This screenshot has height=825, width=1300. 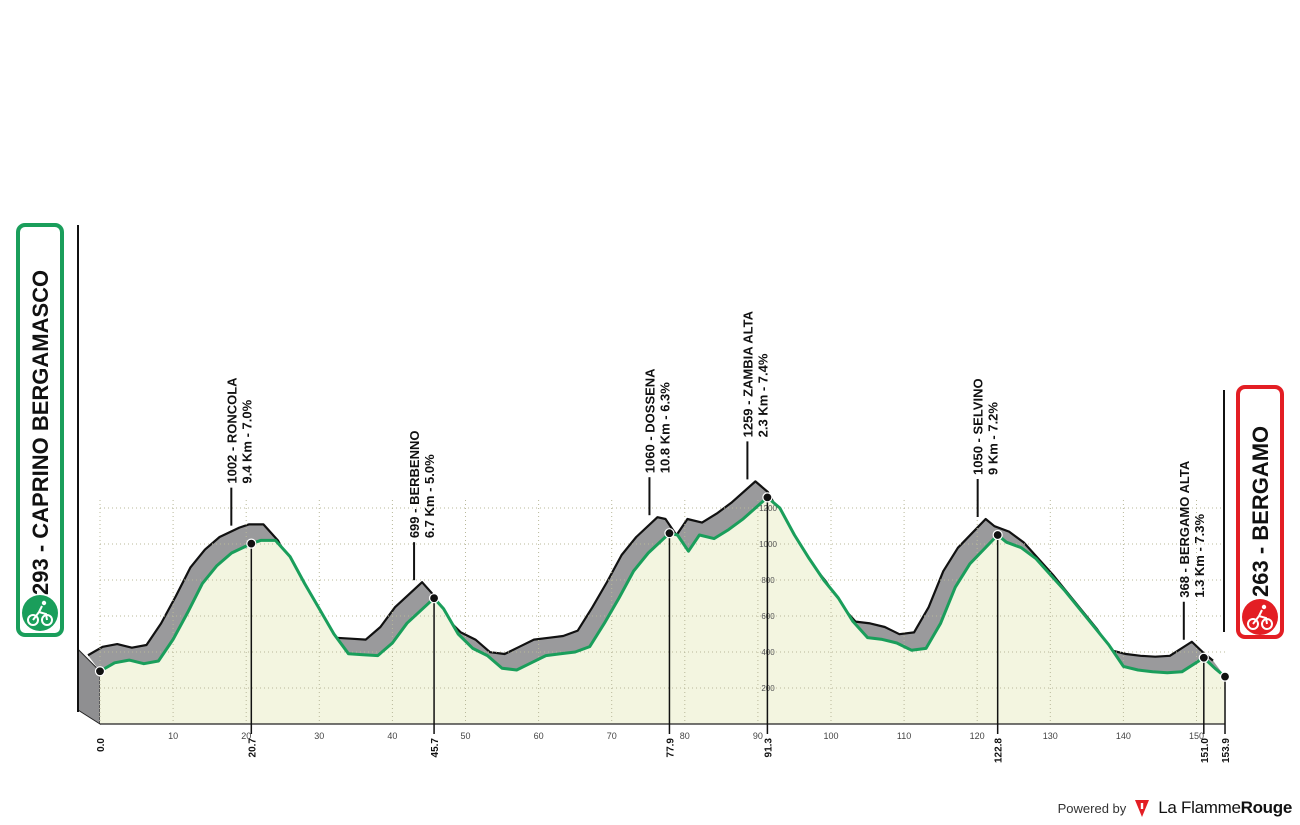 I want to click on start-cyclist-icon, so click(x=40, y=613).